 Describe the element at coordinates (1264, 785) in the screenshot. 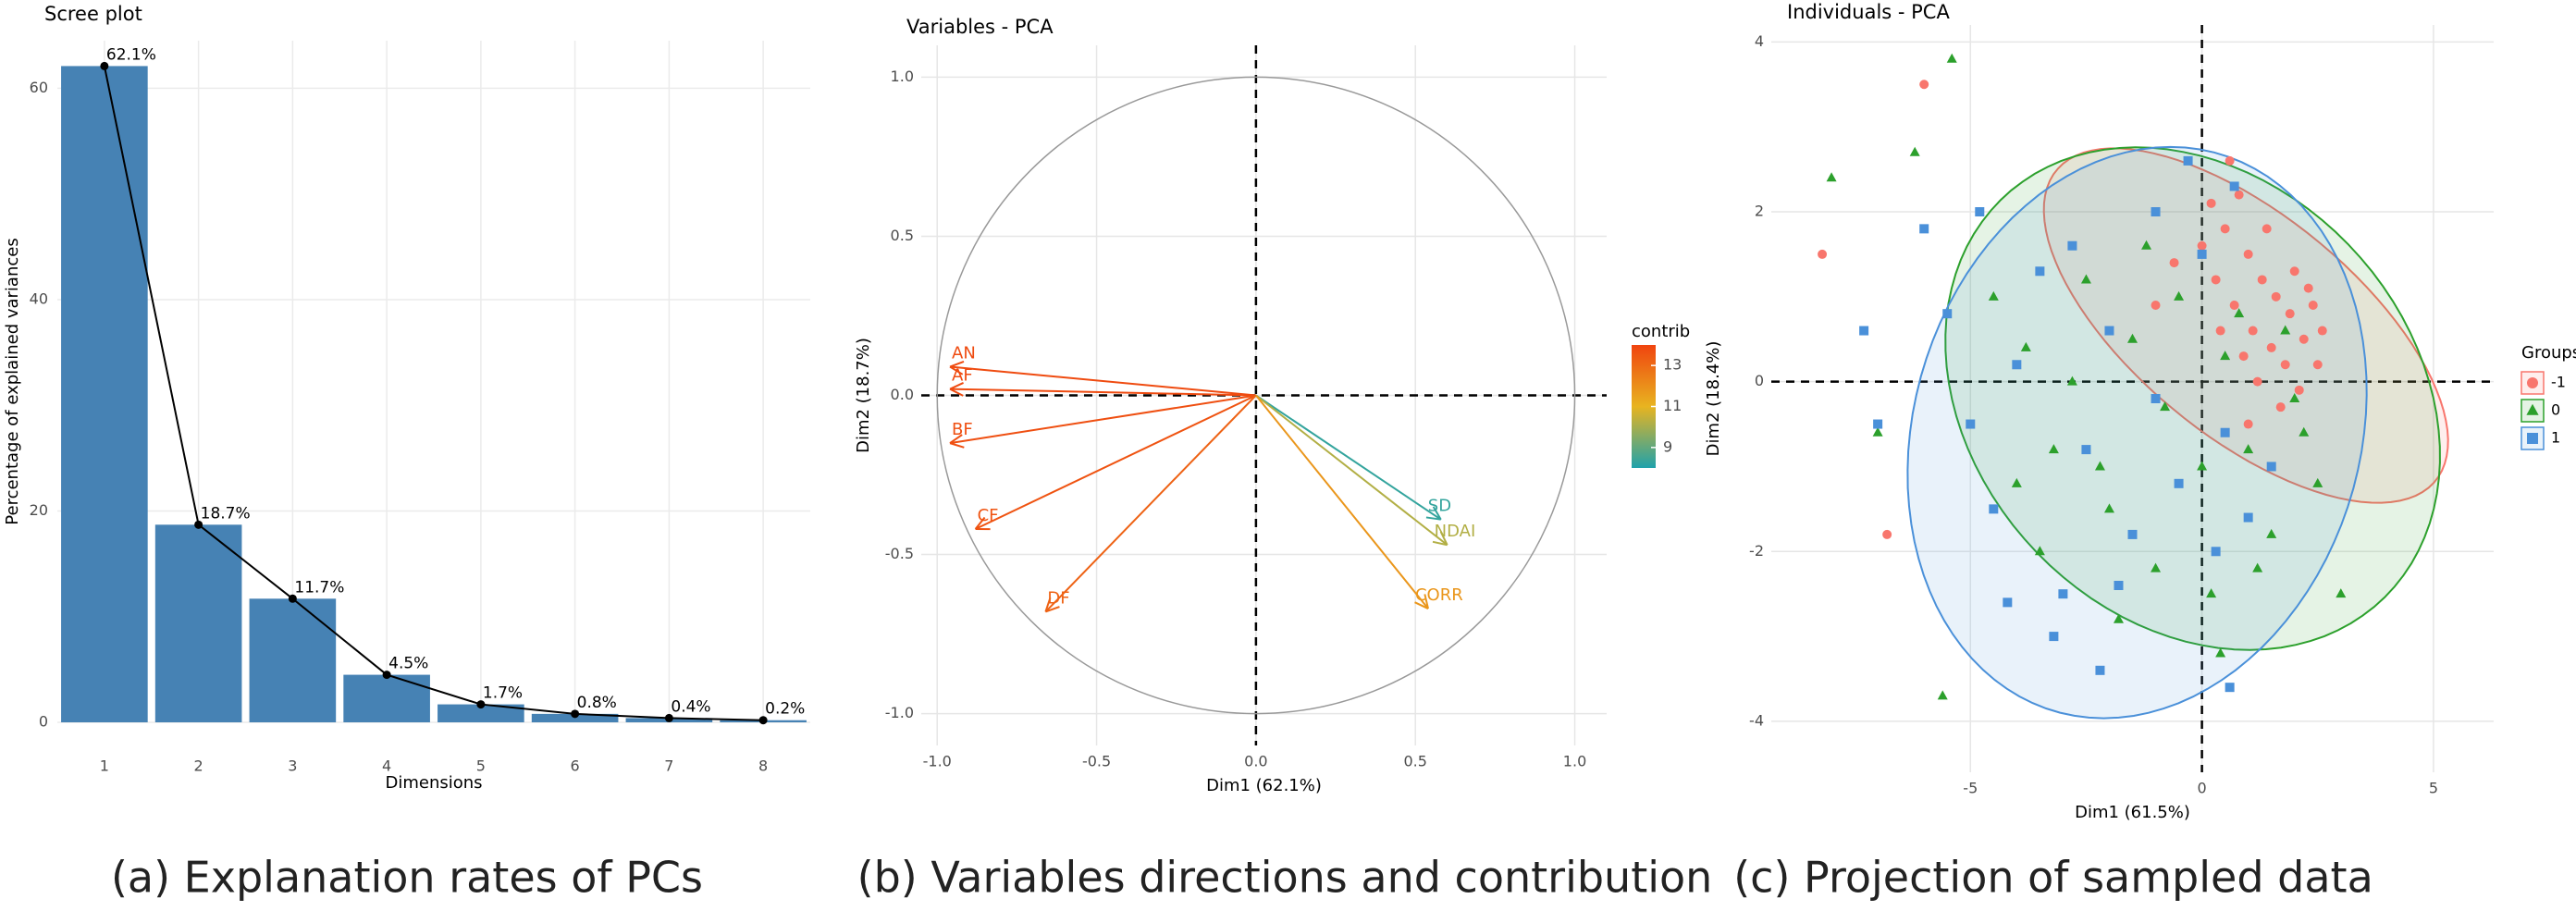

I see `x-axis-label: Dim1 (62.1%)` at that location.